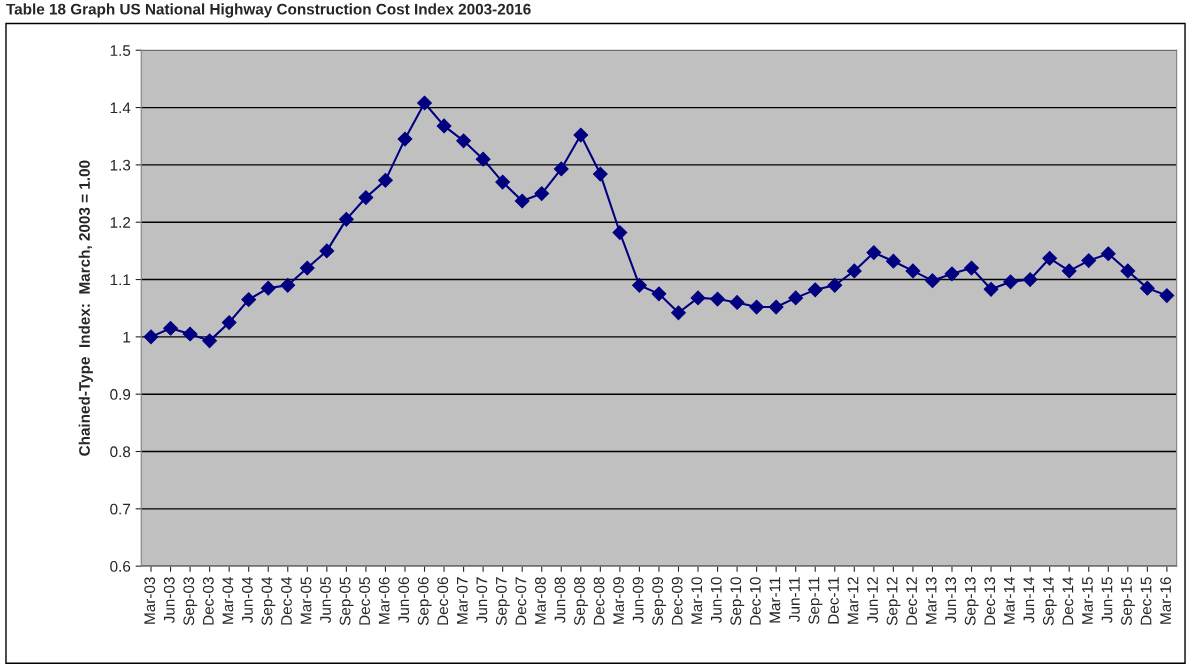 The height and width of the screenshot is (670, 1197). I want to click on x-tick-label: Jun-10, so click(716, 600).